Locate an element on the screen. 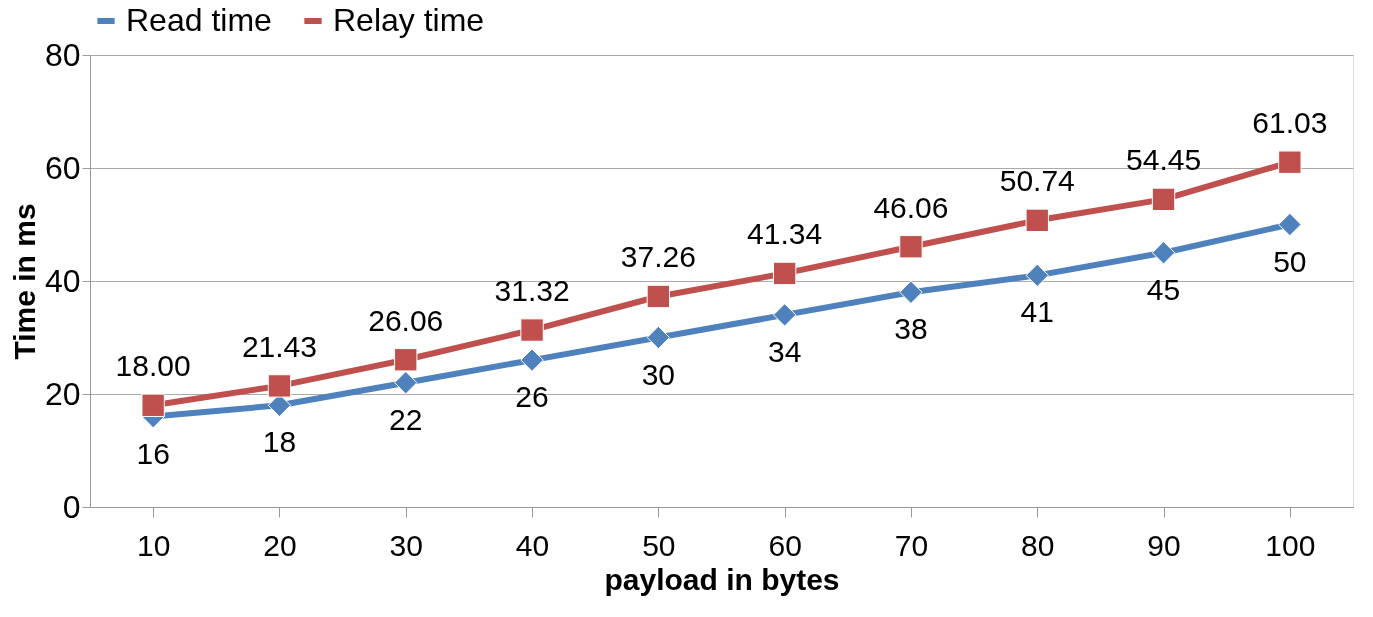 The image size is (1373, 617). x-tick-label: 90 is located at coordinates (1164, 545).